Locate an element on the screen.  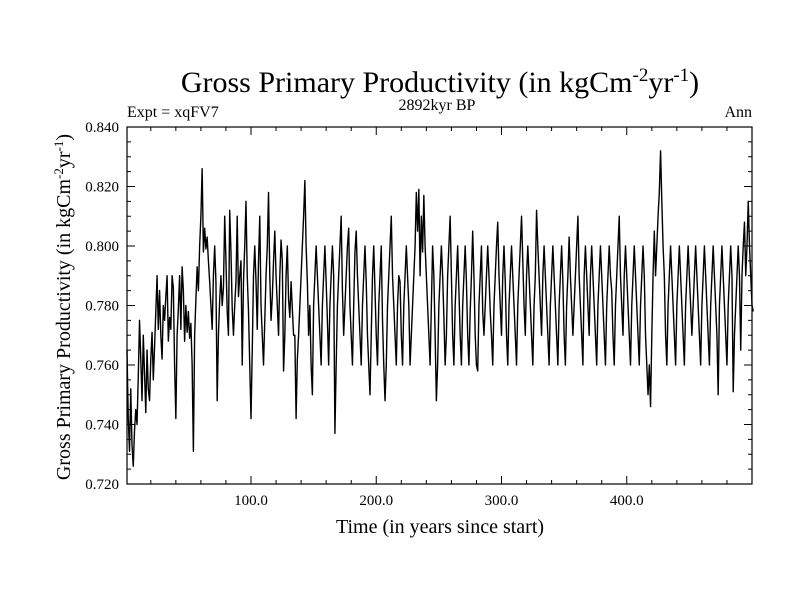
y-tick-label: 0.740 is located at coordinates (102, 426).